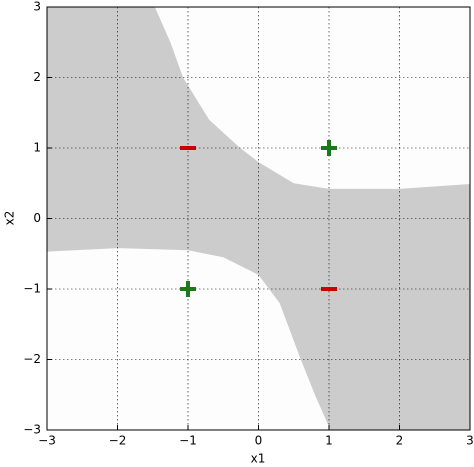 This screenshot has height=467, width=474. What do you see at coordinates (37, 148) in the screenshot?
I see `y-tick-label: 1` at bounding box center [37, 148].